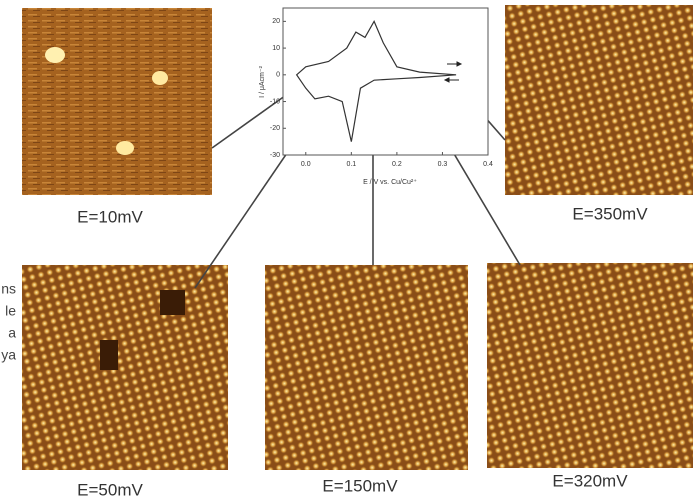 This screenshot has width=693, height=504. I want to click on side-text: ya, so click(8, 355).